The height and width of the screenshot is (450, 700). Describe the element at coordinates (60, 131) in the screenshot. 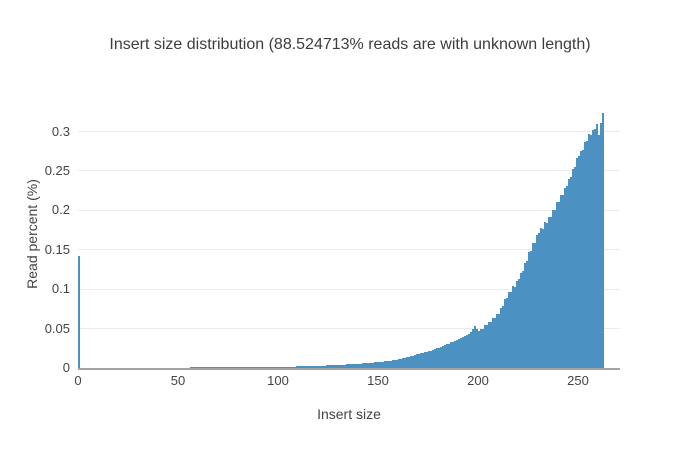

I see `y-tick-label: 0.3` at that location.